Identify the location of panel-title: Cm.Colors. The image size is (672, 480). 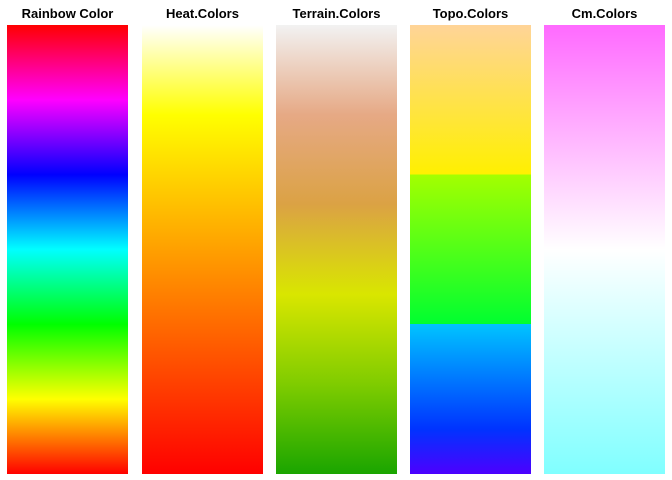
(604, 13).